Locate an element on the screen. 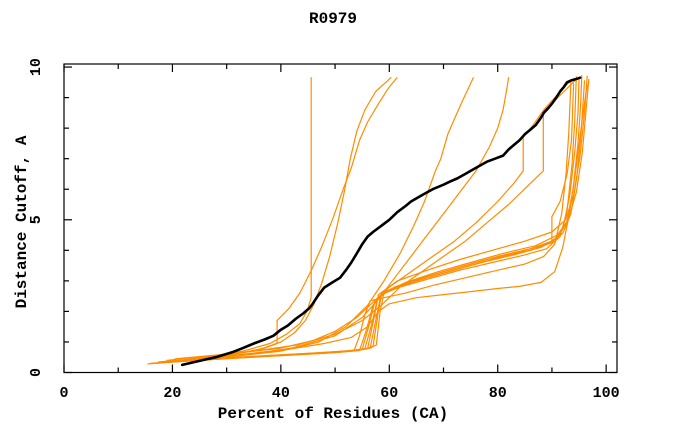 Image resolution: width=680 pixels, height=440 pixels. y-tick-label: 5 is located at coordinates (36, 219).